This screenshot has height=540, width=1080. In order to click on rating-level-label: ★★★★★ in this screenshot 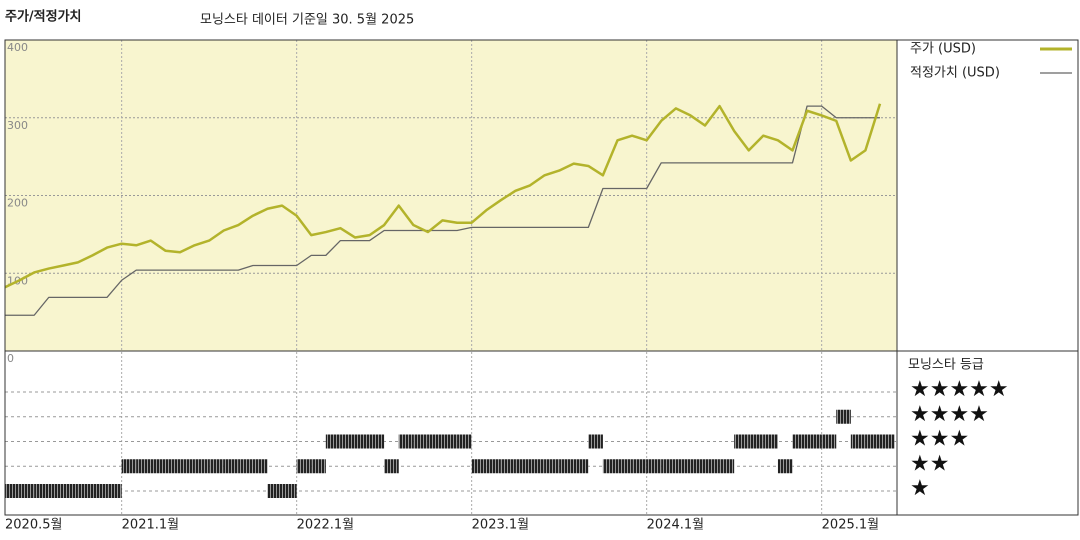, I will do `click(959, 389)`.